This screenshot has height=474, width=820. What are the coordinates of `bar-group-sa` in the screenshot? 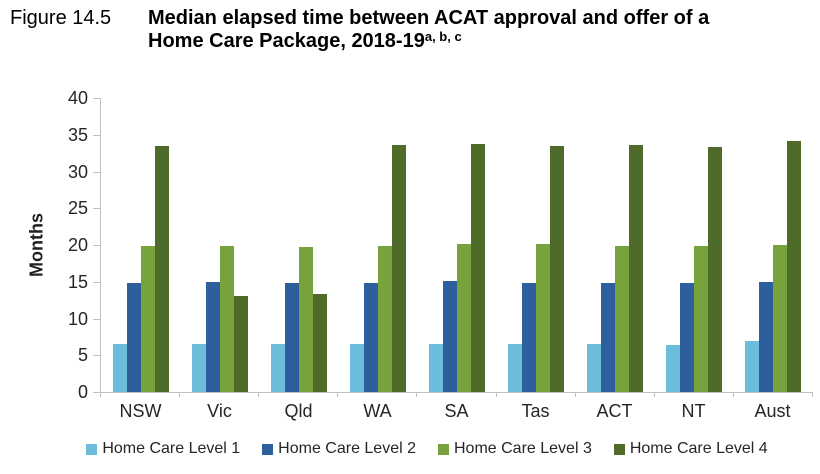 It's located at (456, 245).